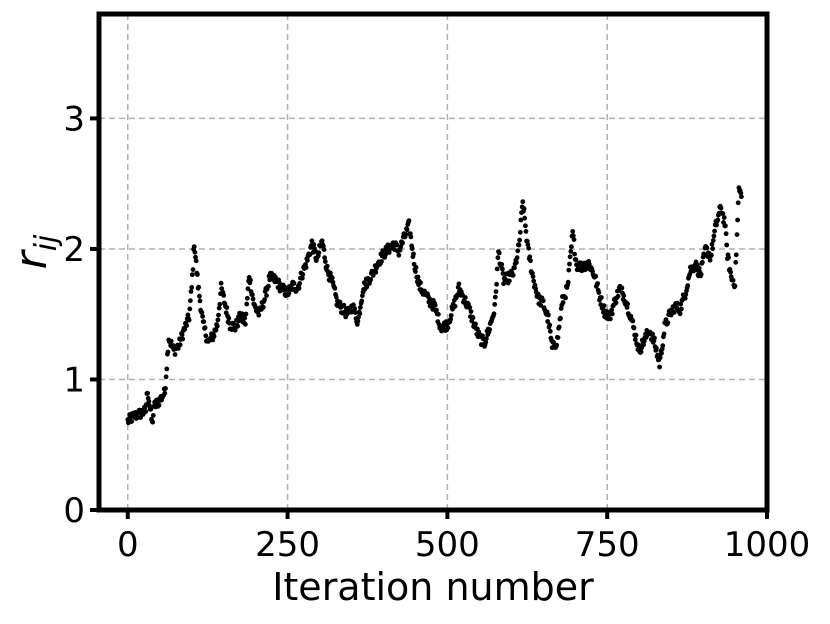 This screenshot has height=624, width=830. Describe the element at coordinates (35, 251) in the screenshot. I see `y-axis-label: rij` at that location.